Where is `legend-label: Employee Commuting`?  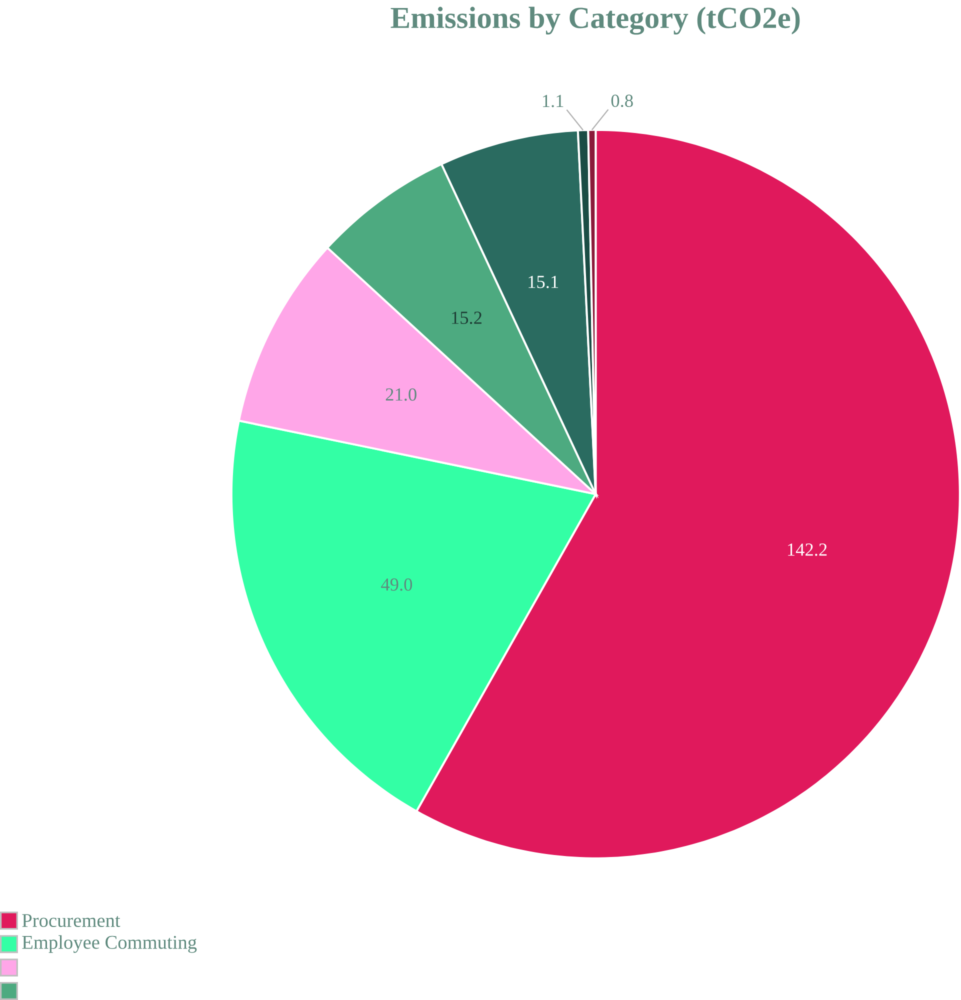 legend-label: Employee Commuting is located at coordinates (109, 944).